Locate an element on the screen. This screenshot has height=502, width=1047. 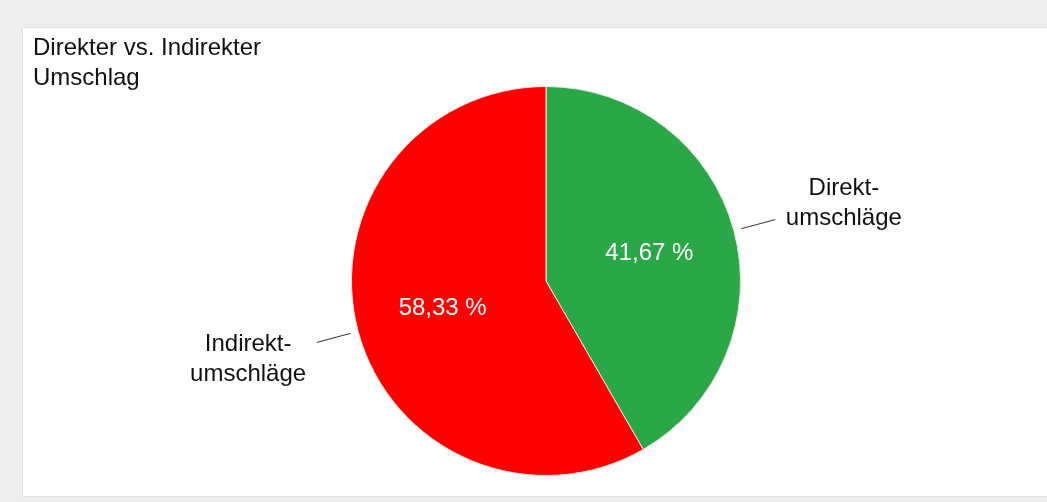
chart-title: Direkter vs. Indirekter Umschlag is located at coordinates (148, 62).